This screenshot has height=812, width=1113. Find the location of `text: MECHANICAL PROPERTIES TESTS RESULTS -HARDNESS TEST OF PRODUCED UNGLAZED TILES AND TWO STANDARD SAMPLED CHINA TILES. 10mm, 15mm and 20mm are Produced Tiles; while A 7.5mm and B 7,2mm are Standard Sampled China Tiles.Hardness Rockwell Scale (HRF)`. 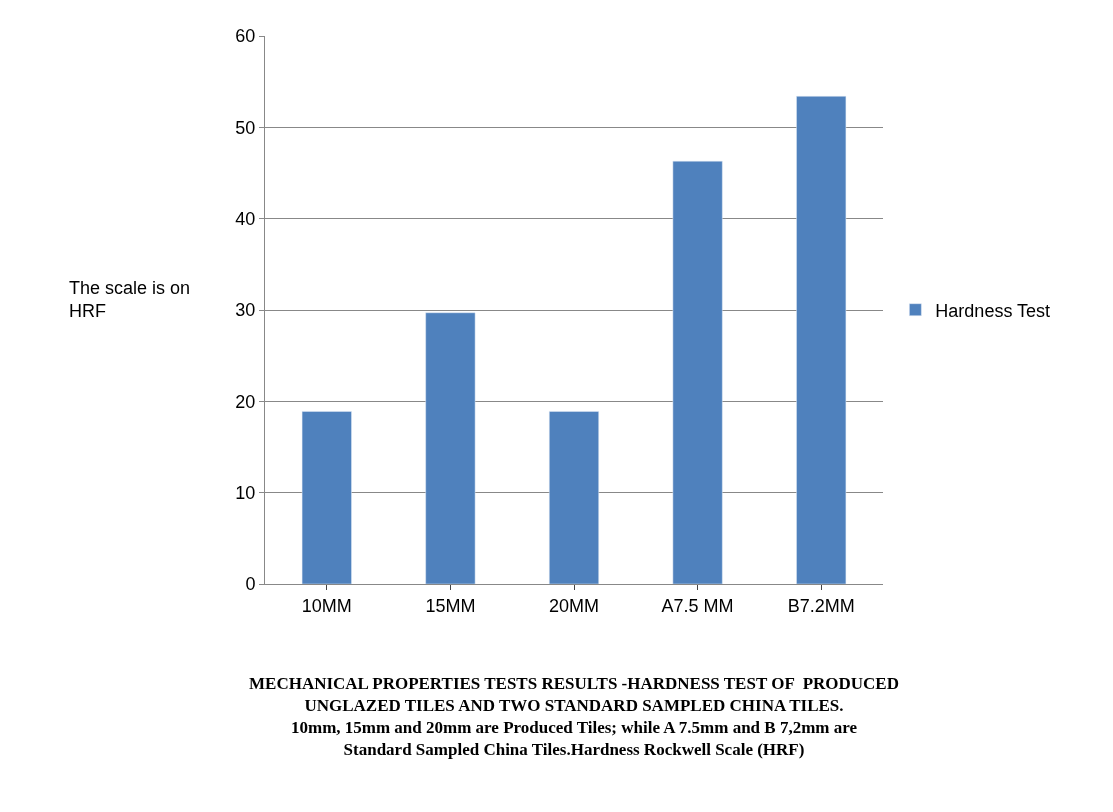

text: MECHANICAL PROPERTIES TESTS RESULTS -HARDNESS TEST OF PRODUCED UNGLAZED TILES AND TWO STANDARD SAMPLED CHINA TILES. 10mm, 15mm and 20mm are Produced Tiles; while A 7.5mm and B 7,2mm are Standard Sampled China Tiles.Hardness Rockwell Scale (HRF) is located at coordinates (574, 717).